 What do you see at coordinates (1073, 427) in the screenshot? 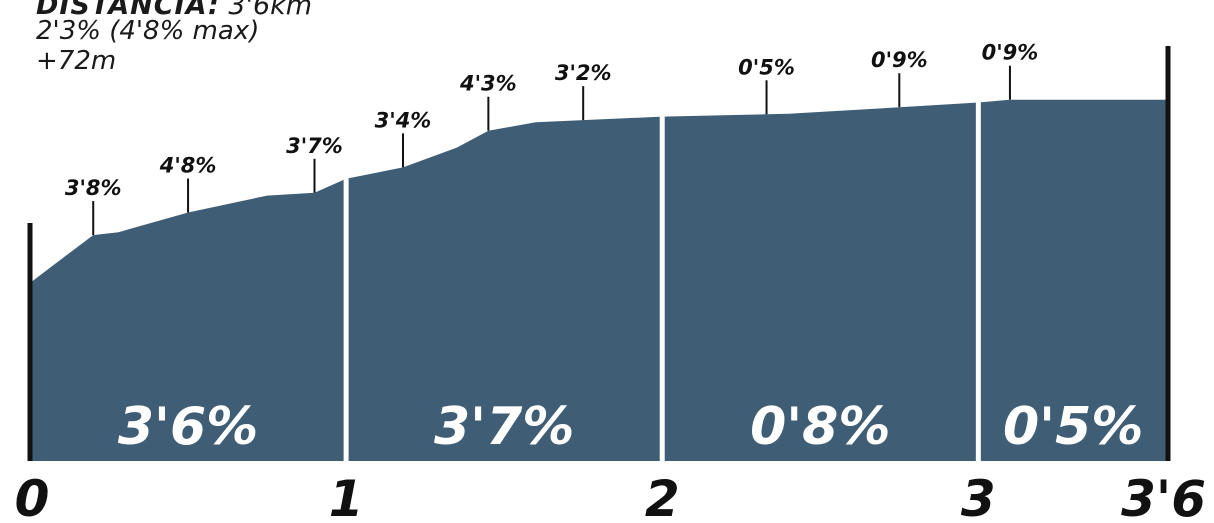
I see `segment-gradient-label-4: 0'5%` at bounding box center [1073, 427].